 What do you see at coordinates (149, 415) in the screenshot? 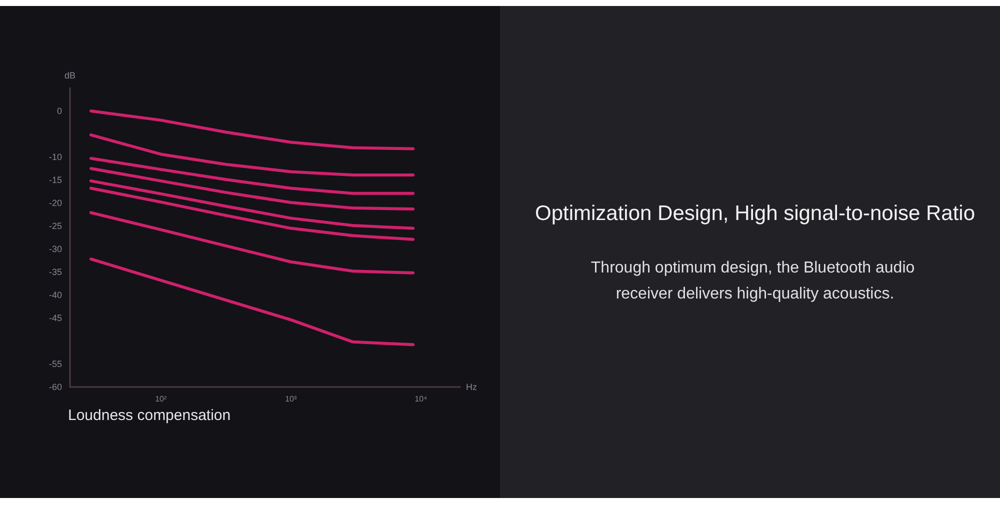
I see `text: Loudness compensation` at bounding box center [149, 415].